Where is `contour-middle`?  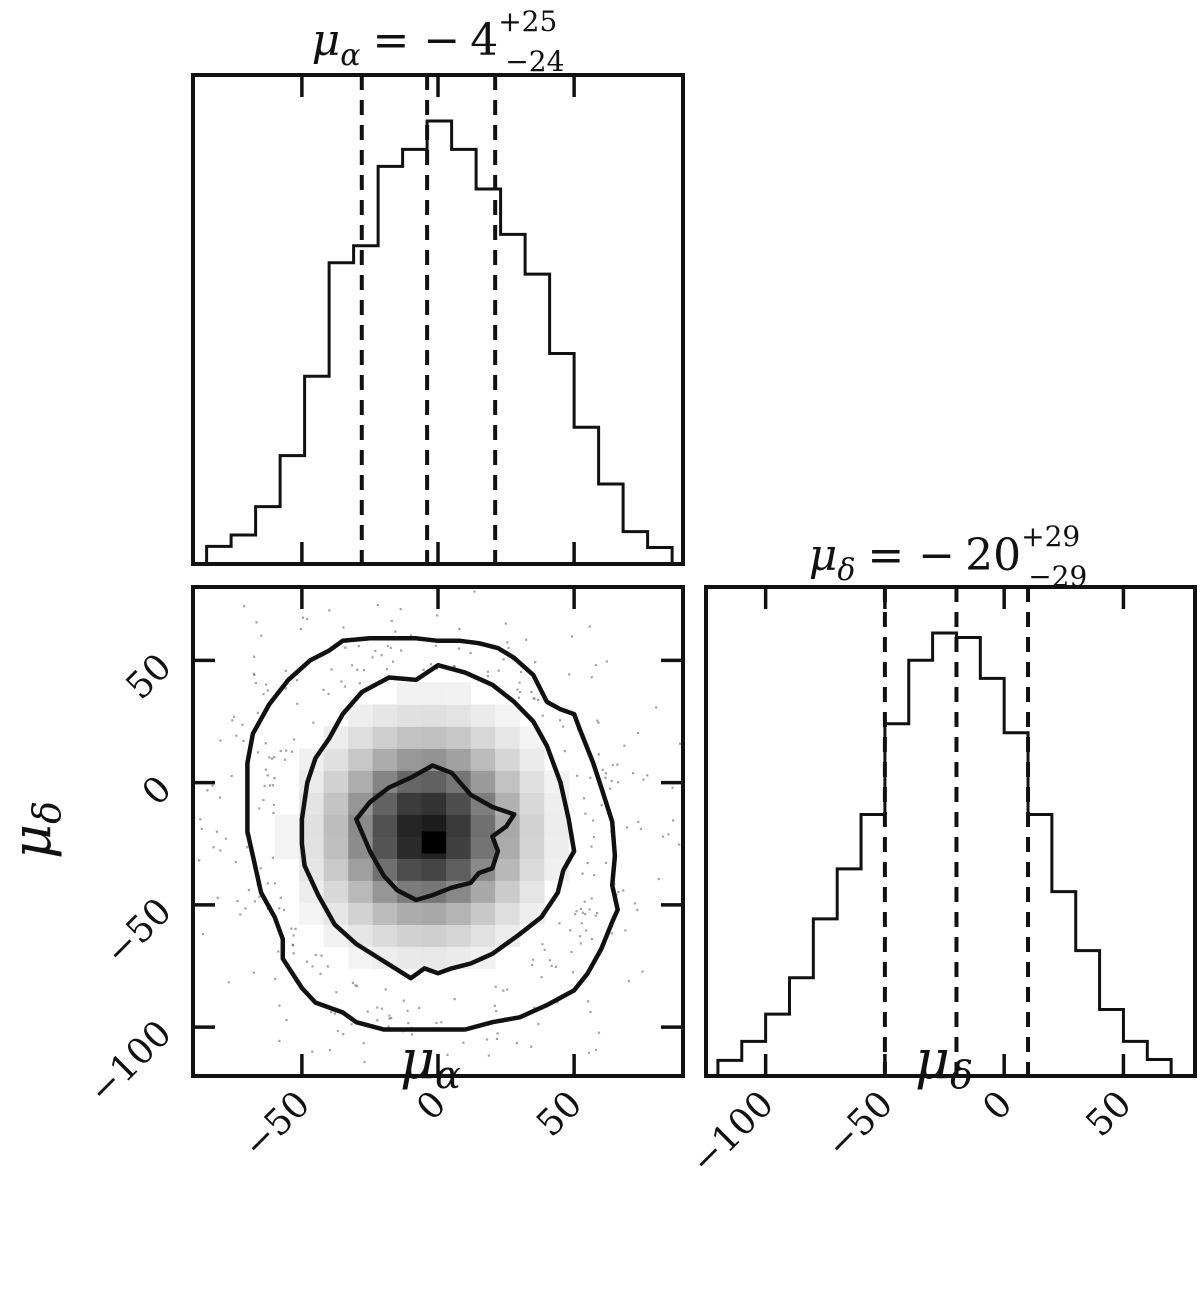
contour-middle is located at coordinates (438, 821).